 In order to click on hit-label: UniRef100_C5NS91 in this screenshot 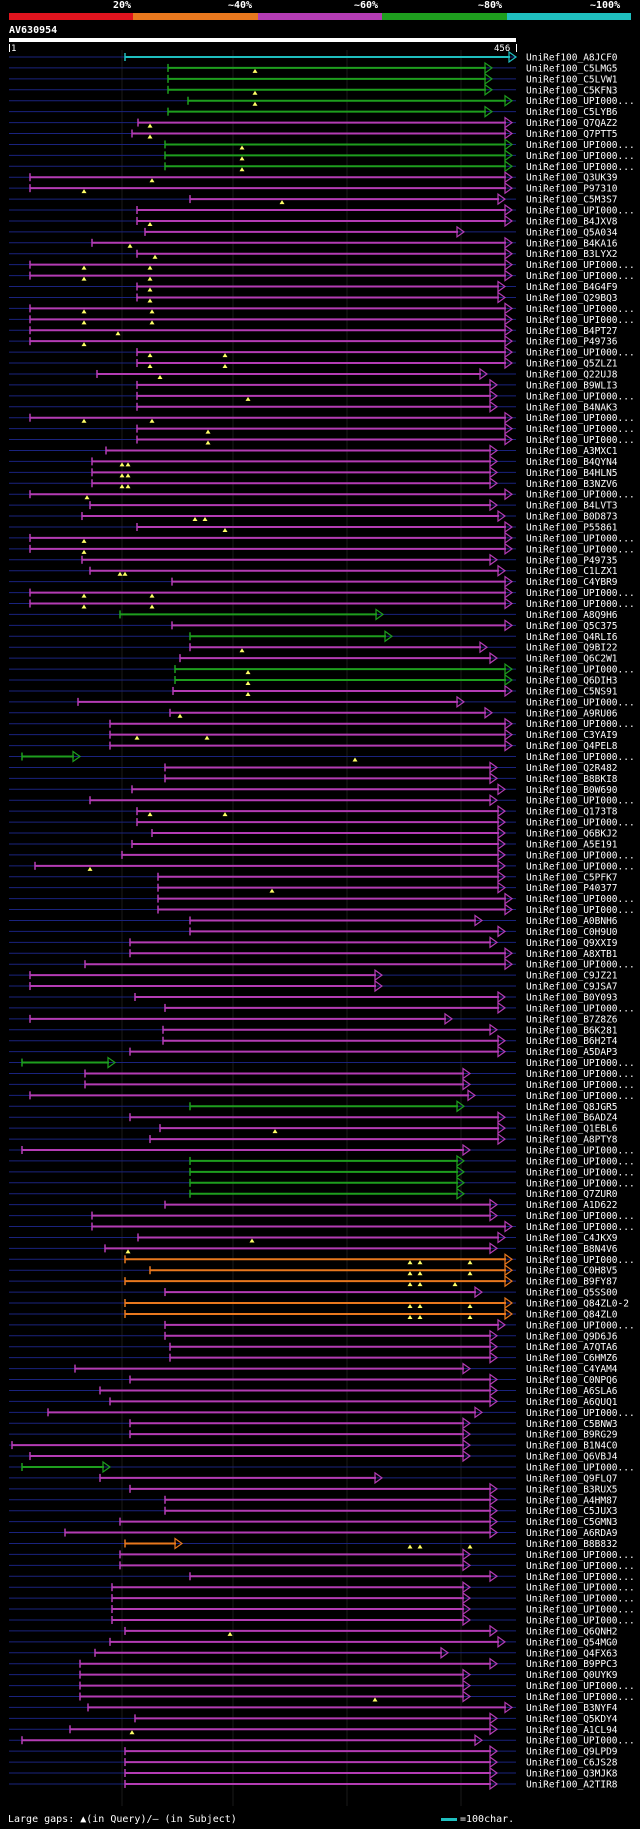, I will do `click(572, 691)`.